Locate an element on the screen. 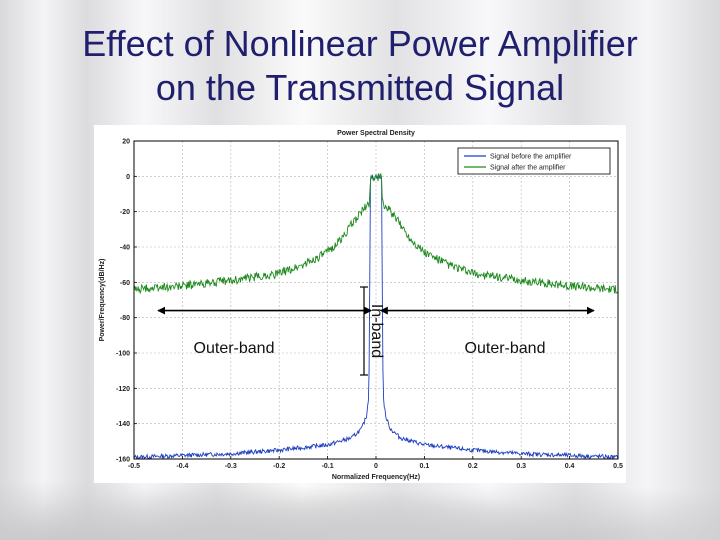 The height and width of the screenshot is (540, 720). title-line-1: Effect of Nonlinear Power Amplifier is located at coordinates (360, 43).